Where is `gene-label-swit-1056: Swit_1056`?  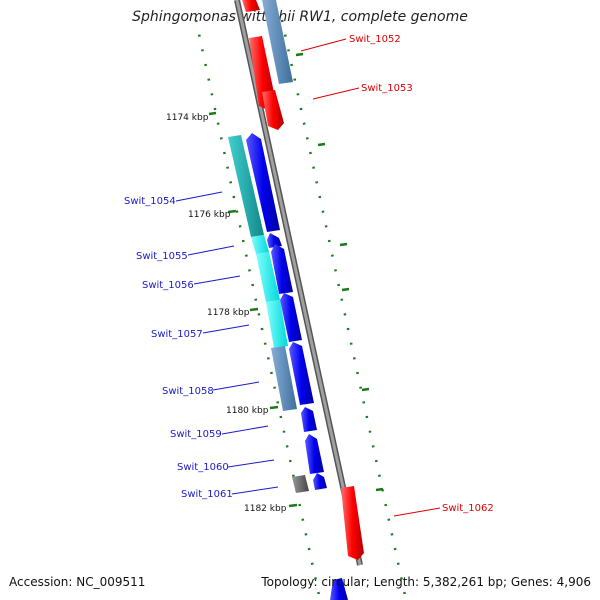
gene-label-swit-1056: Swit_1056 is located at coordinates (168, 285).